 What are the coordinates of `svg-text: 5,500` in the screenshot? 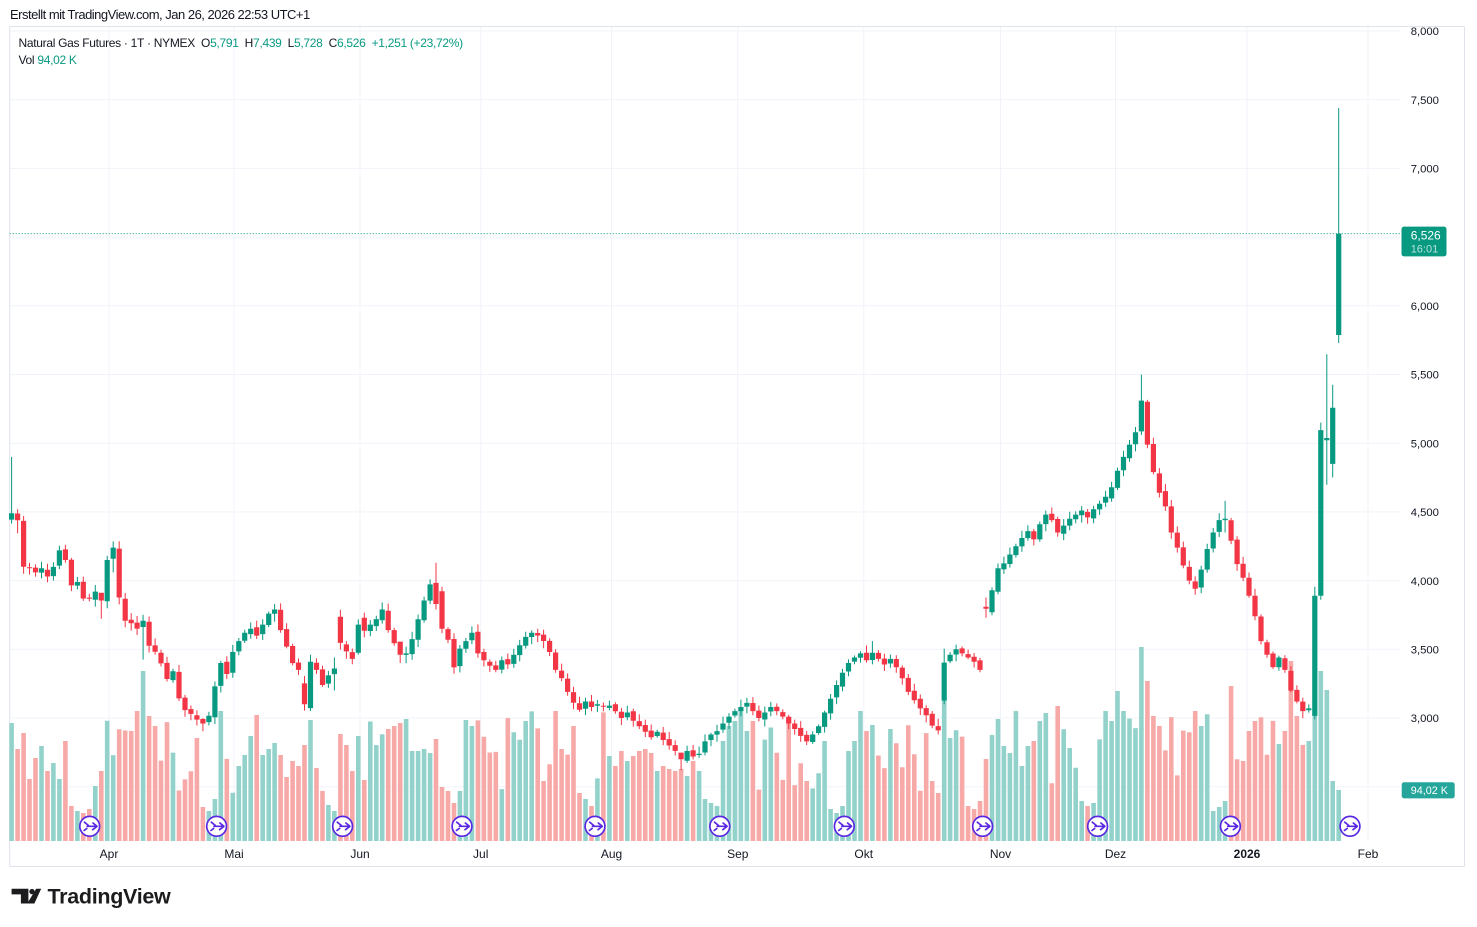 It's located at (1425, 376).